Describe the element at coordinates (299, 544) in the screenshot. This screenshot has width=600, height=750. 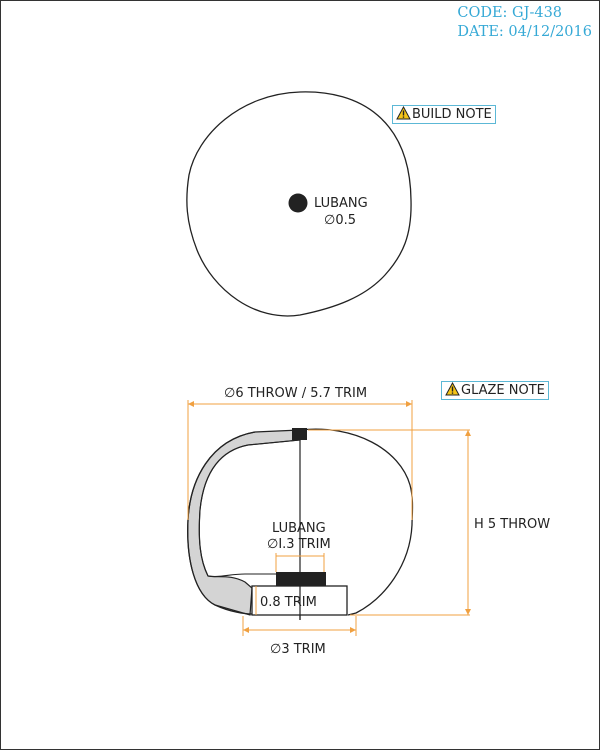
I see `side-lug-dia: ∅I.3 TRIM` at that location.